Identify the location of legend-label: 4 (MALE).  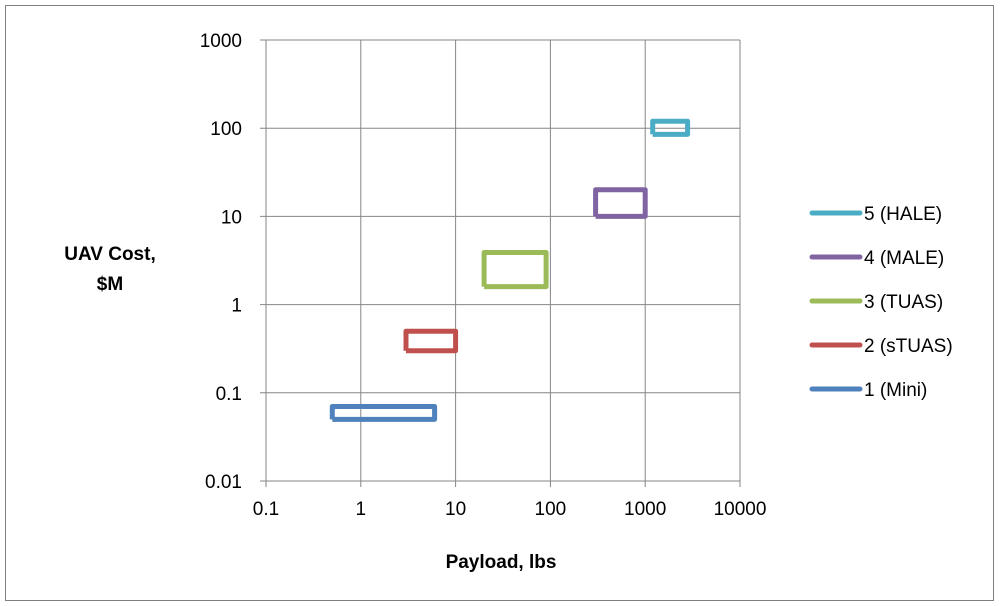
(904, 258).